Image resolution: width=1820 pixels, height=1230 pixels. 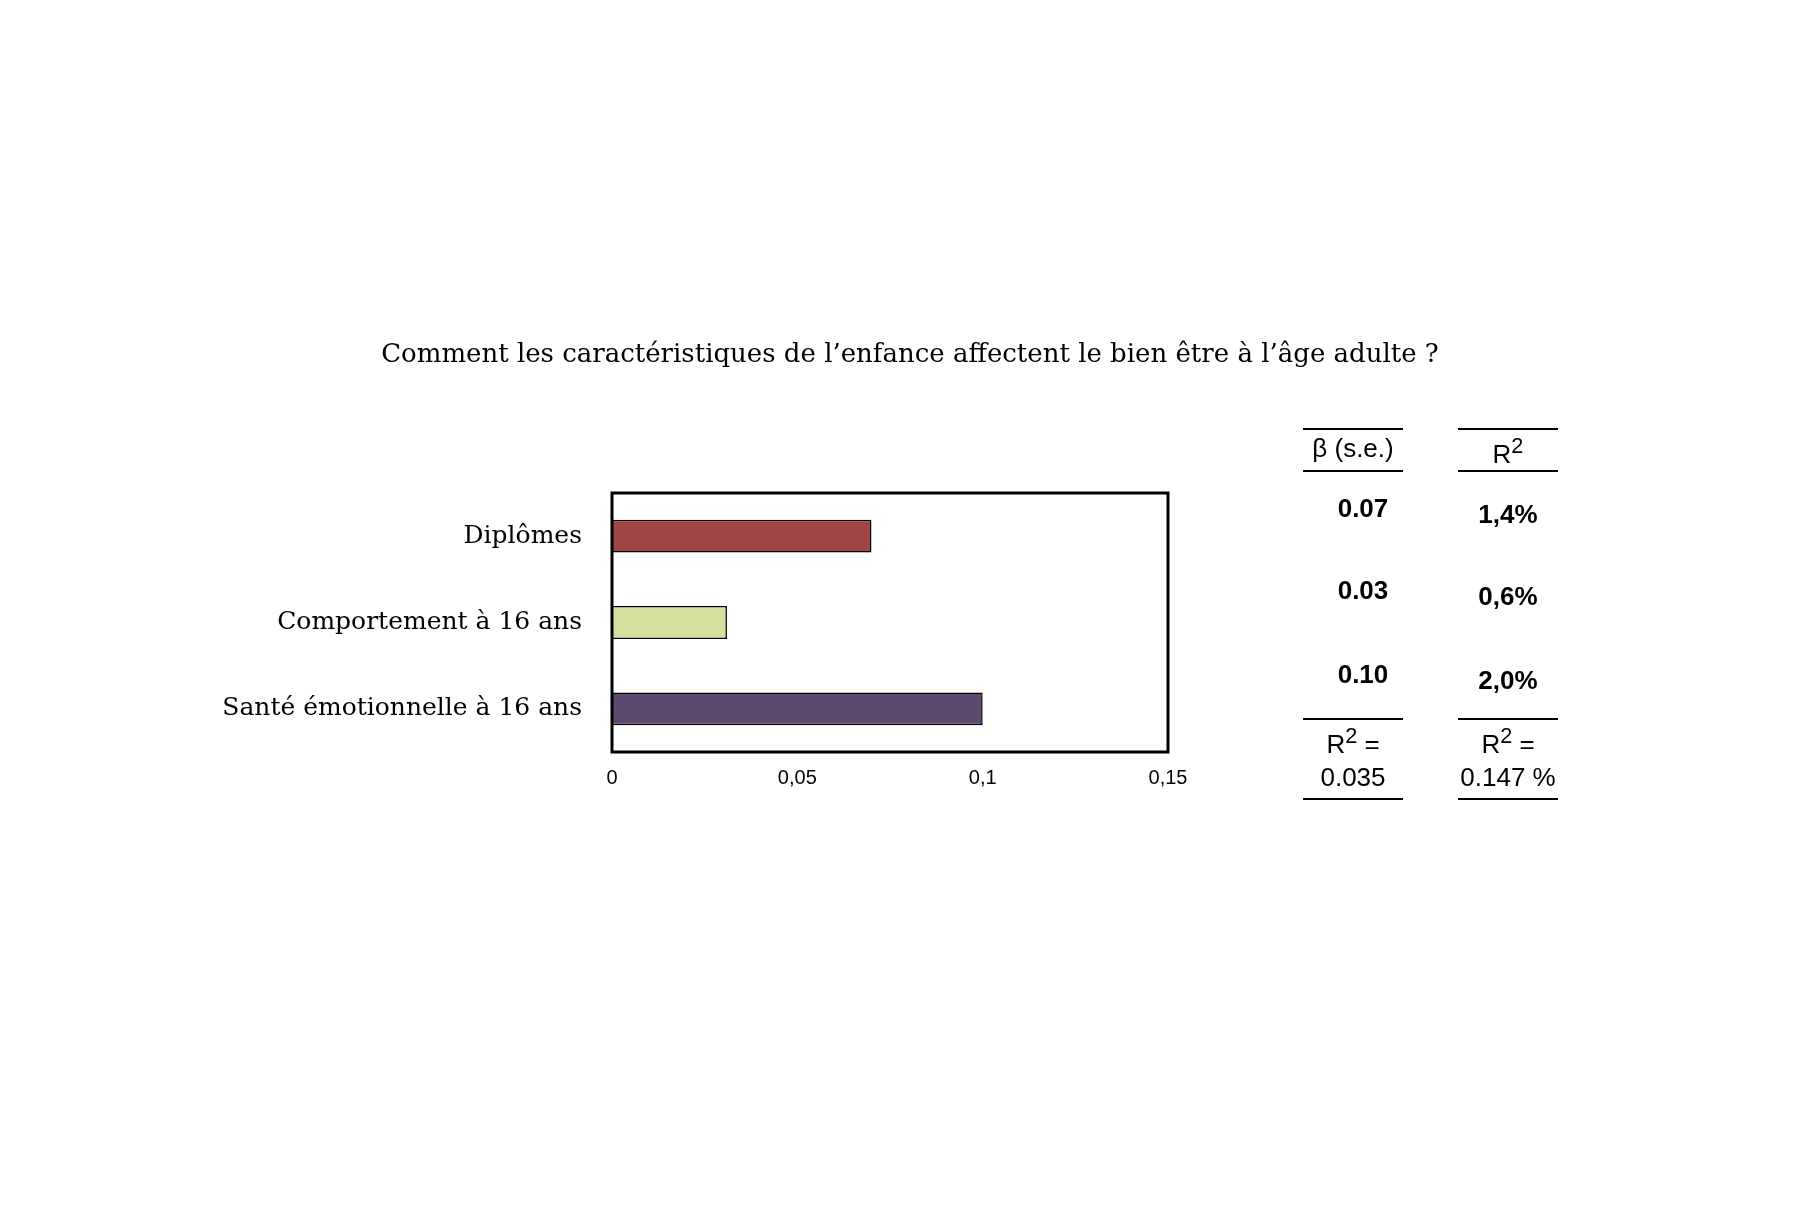 What do you see at coordinates (1363, 508) in the screenshot?
I see `data-label: 0.07` at bounding box center [1363, 508].